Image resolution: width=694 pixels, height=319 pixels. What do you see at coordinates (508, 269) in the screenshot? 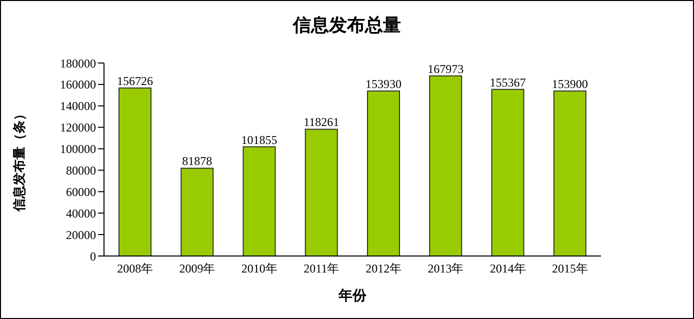
I see `x-tick-label: 2014年` at bounding box center [508, 269].